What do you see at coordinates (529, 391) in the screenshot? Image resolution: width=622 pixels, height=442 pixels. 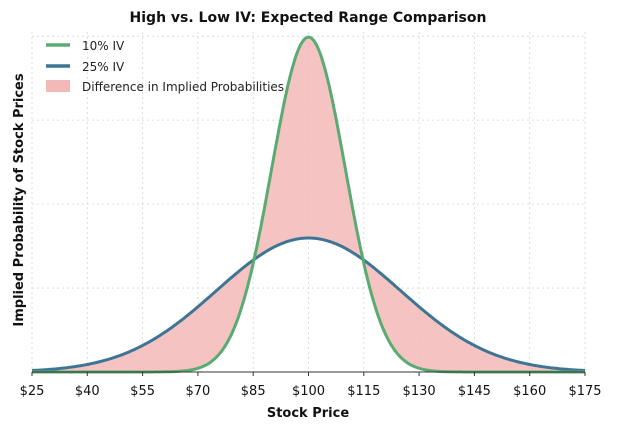 I see `x-tick-label: $160` at bounding box center [529, 391].